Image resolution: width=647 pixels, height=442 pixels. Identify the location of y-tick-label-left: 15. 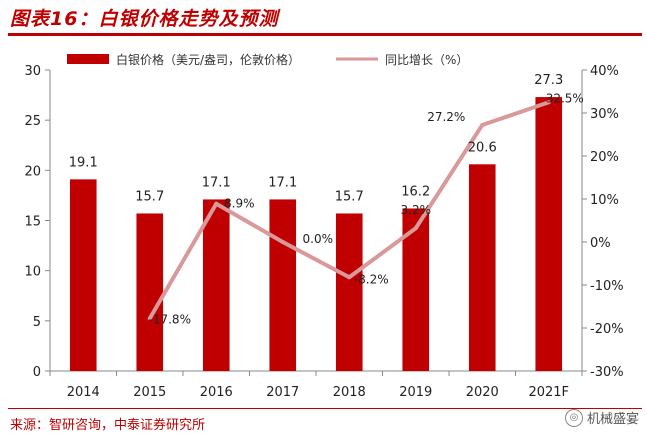
(32, 222).